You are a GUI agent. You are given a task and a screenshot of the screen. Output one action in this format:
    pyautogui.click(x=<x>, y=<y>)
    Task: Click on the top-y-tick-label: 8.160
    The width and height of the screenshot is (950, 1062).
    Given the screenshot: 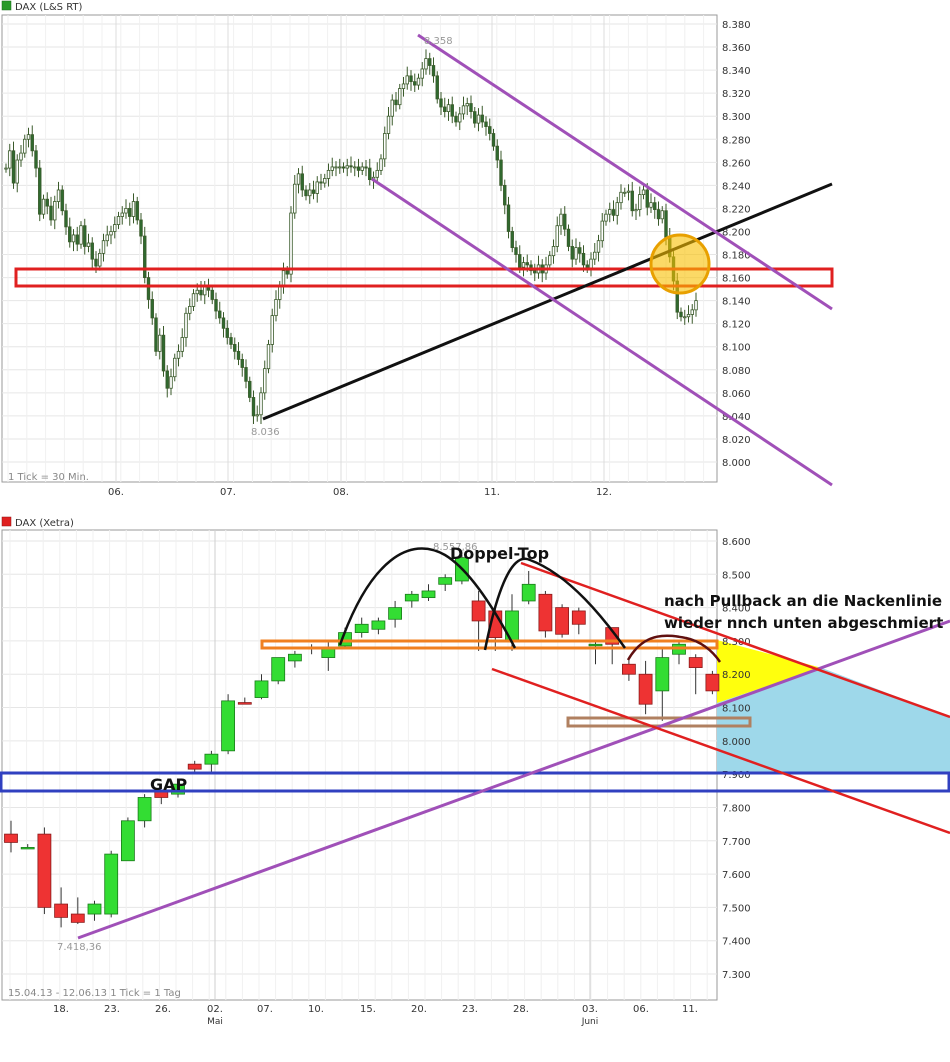 What is the action you would take?
    pyautogui.click(x=736, y=279)
    